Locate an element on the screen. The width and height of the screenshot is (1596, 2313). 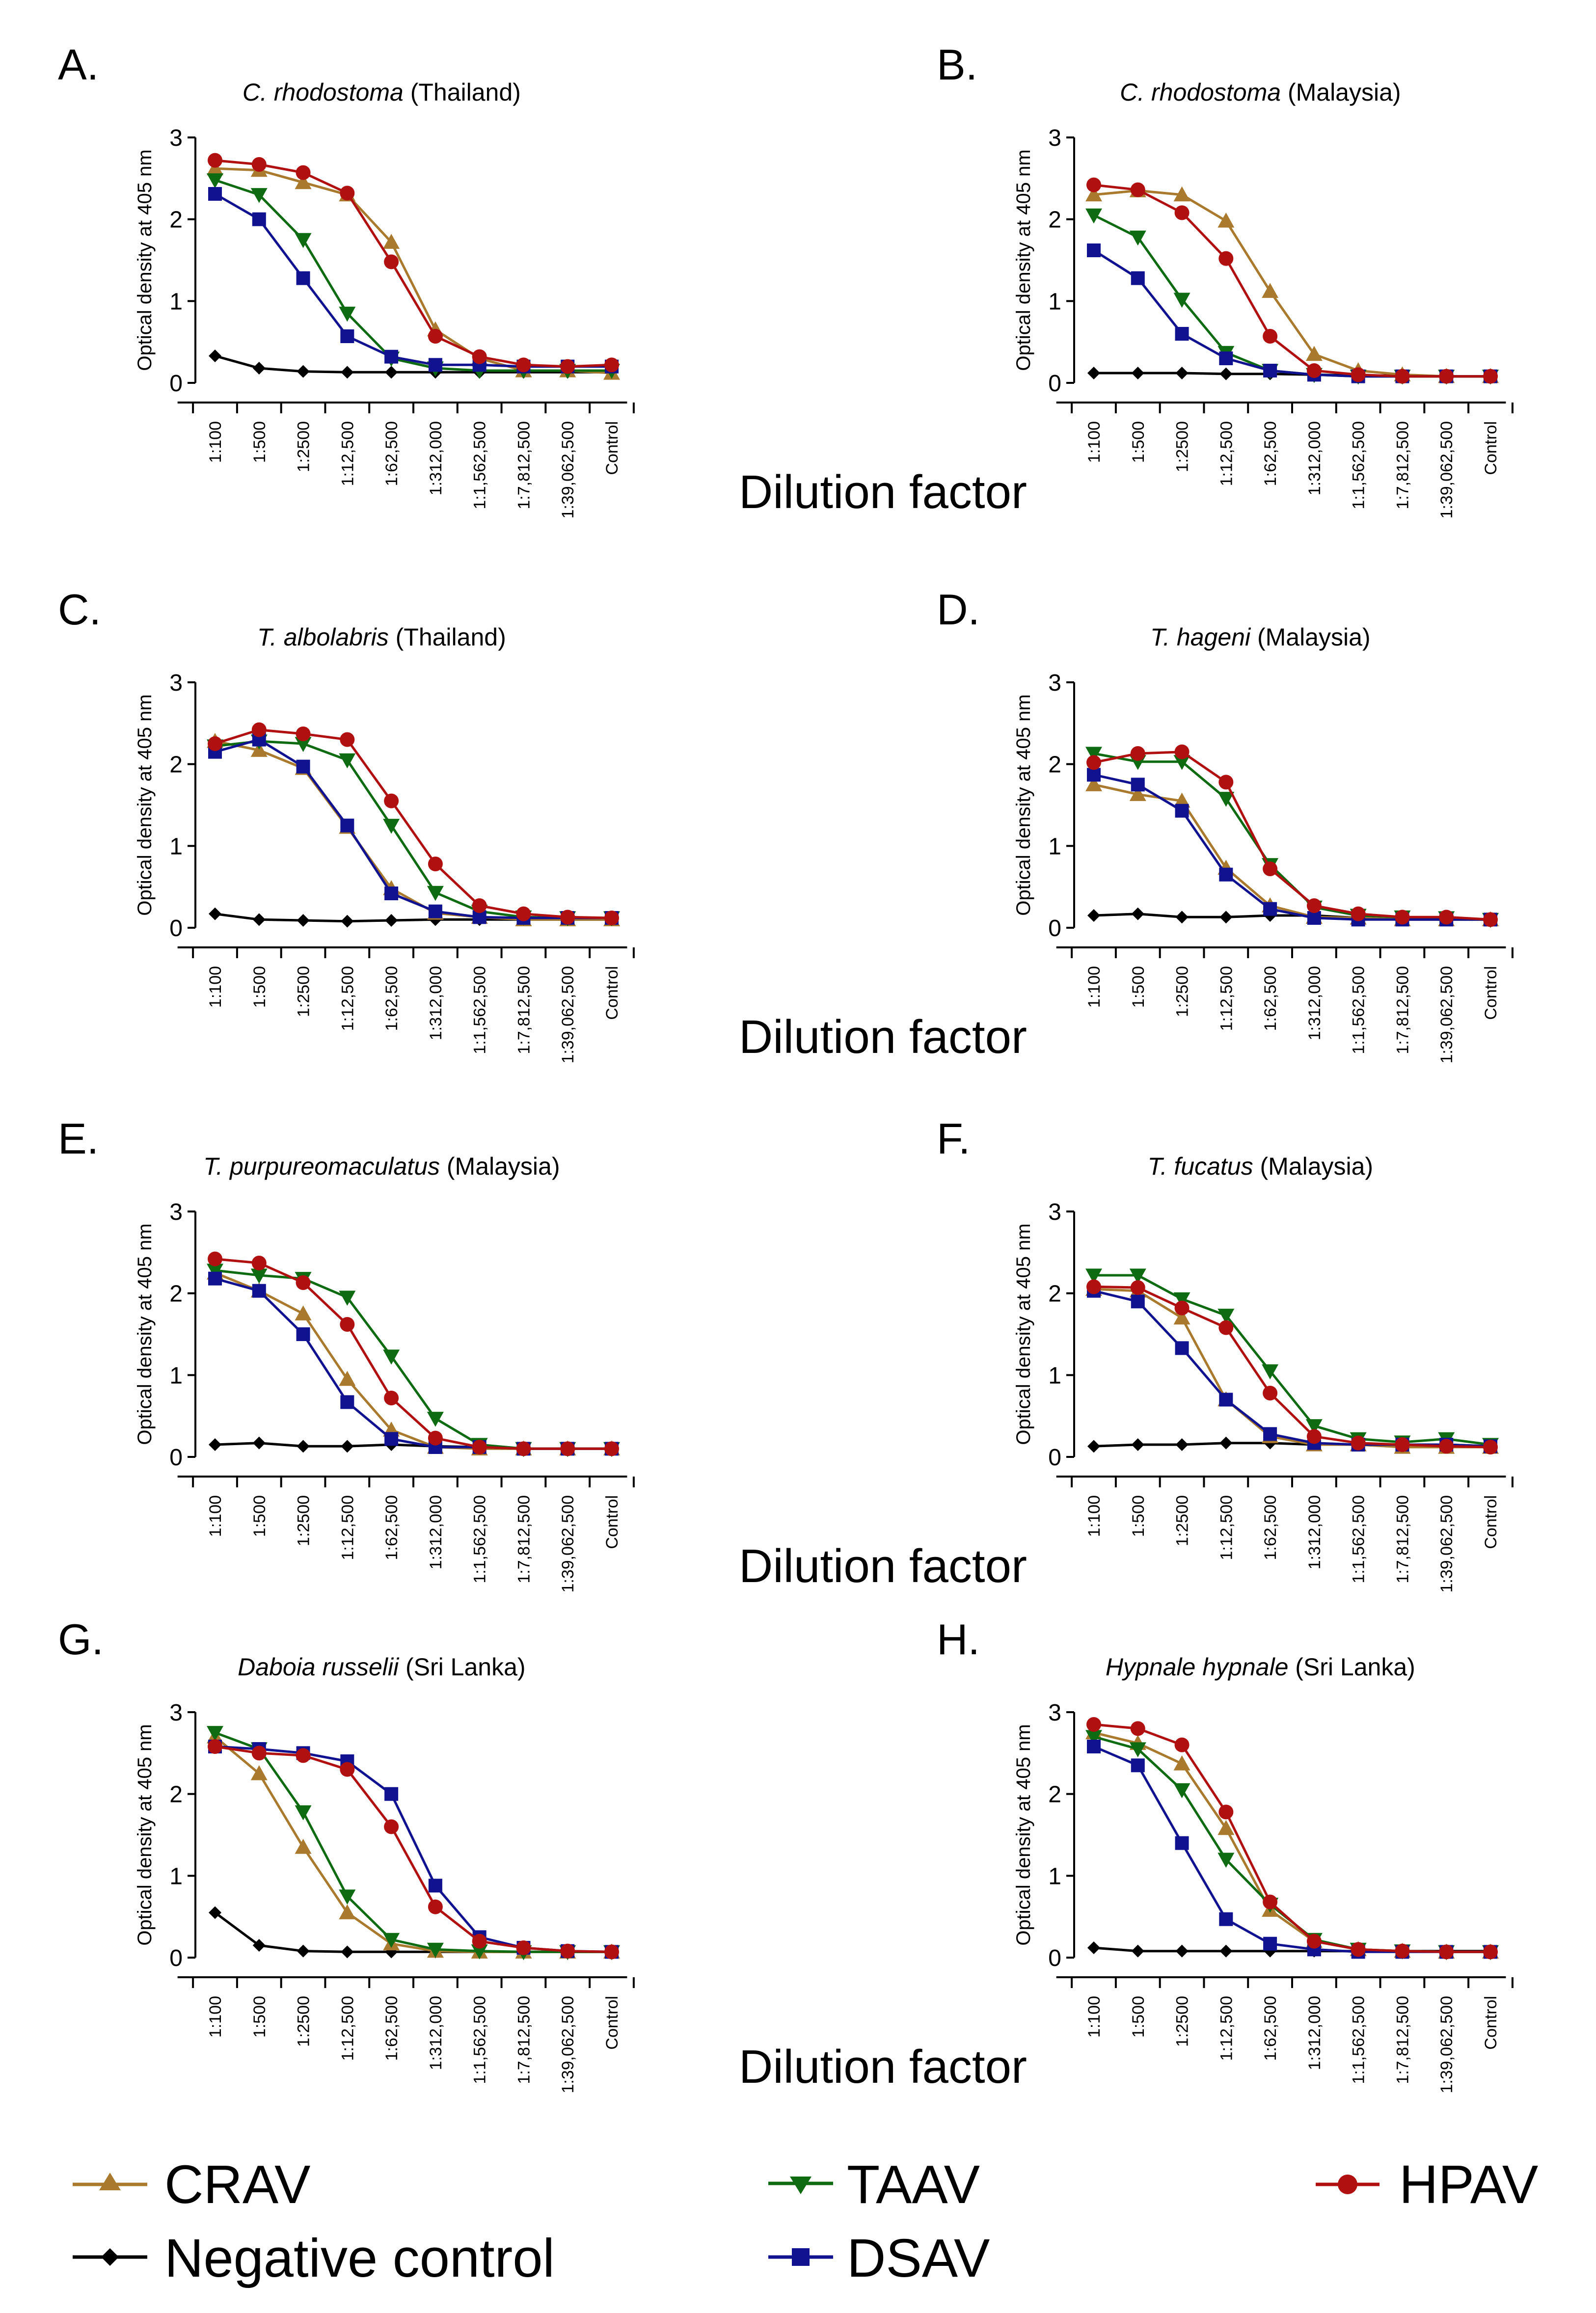
legend-marker-negative-control is located at coordinates (110, 2257).